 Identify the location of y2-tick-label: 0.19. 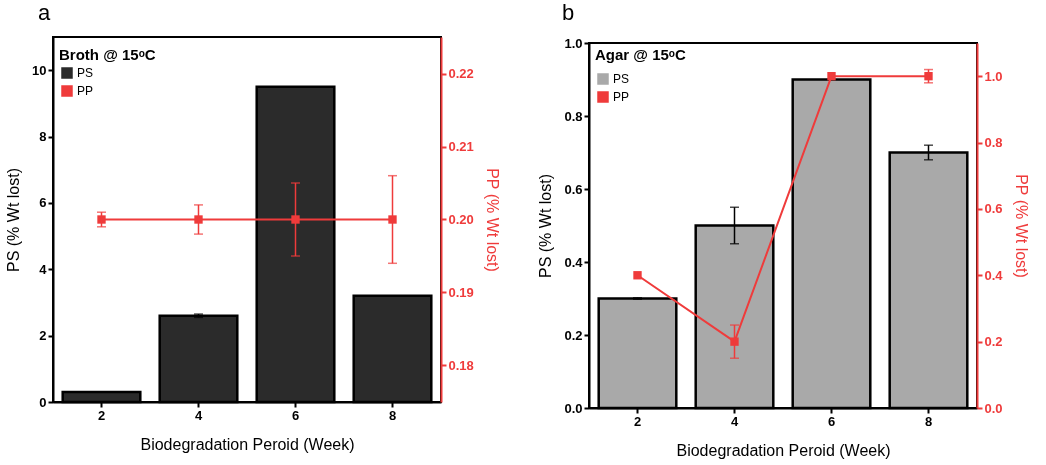
(461, 292).